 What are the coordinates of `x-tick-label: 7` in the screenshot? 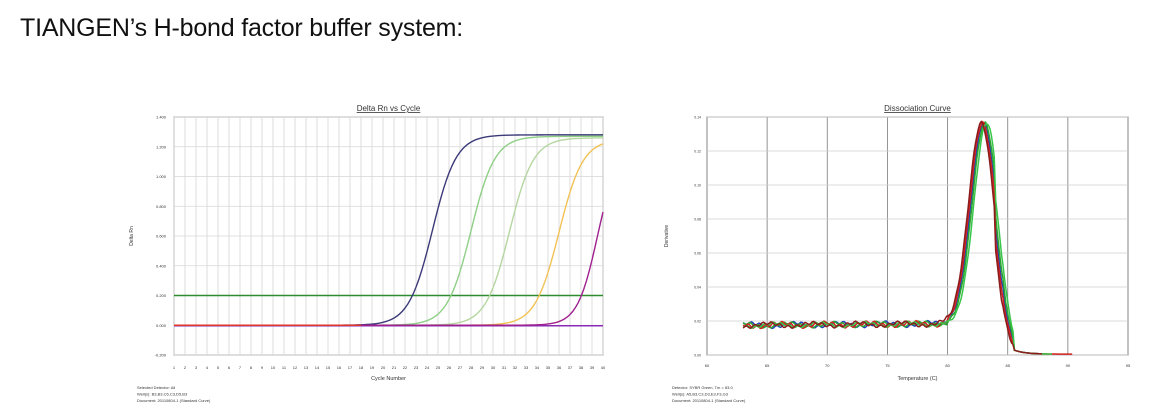 It's located at (240, 367).